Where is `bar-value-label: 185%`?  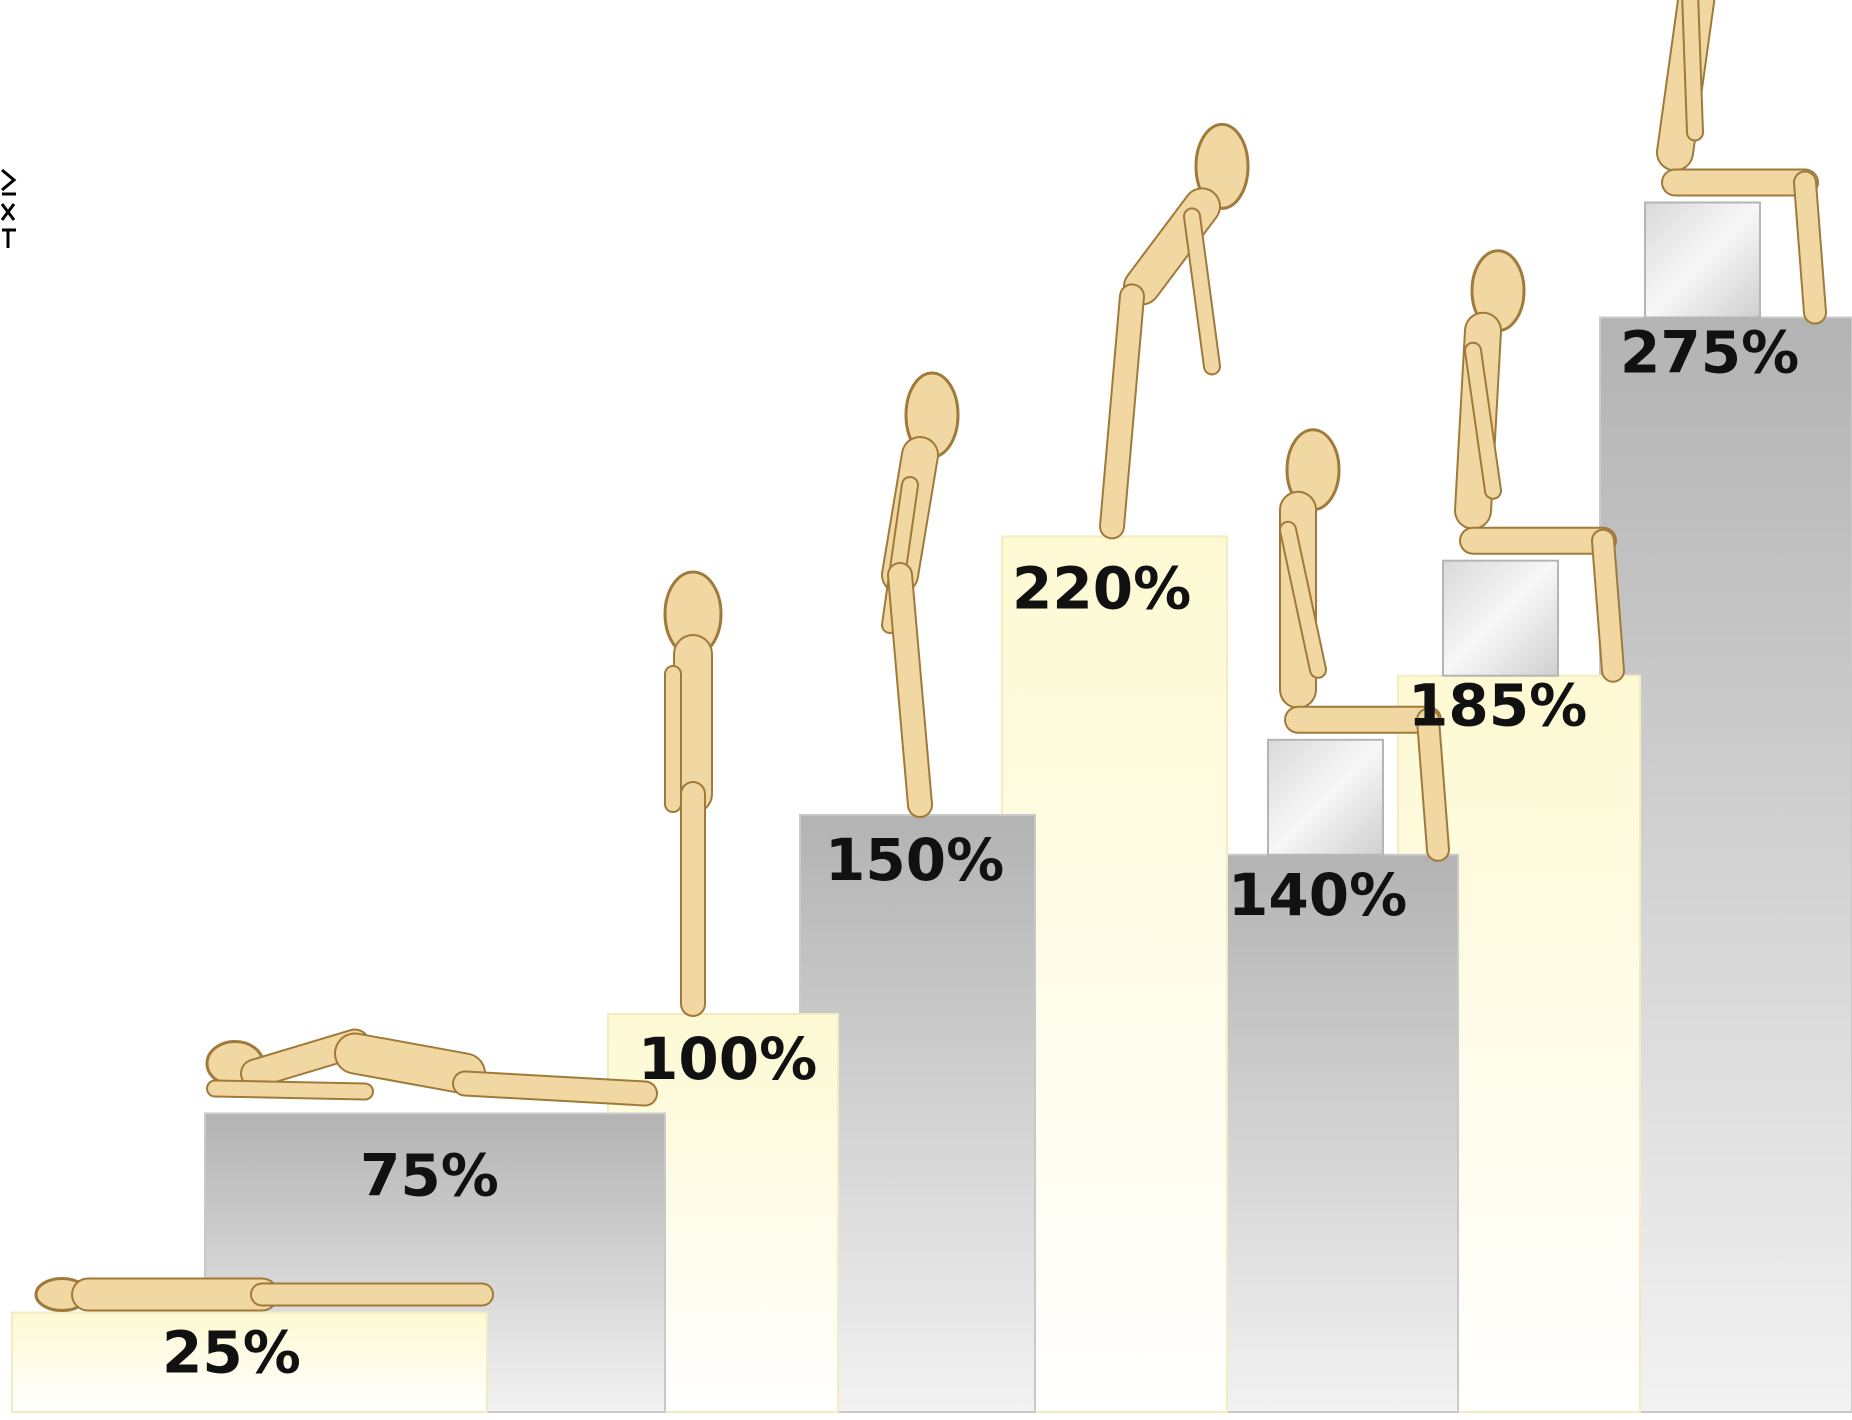
bar-value-label: 185% is located at coordinates (1497, 706).